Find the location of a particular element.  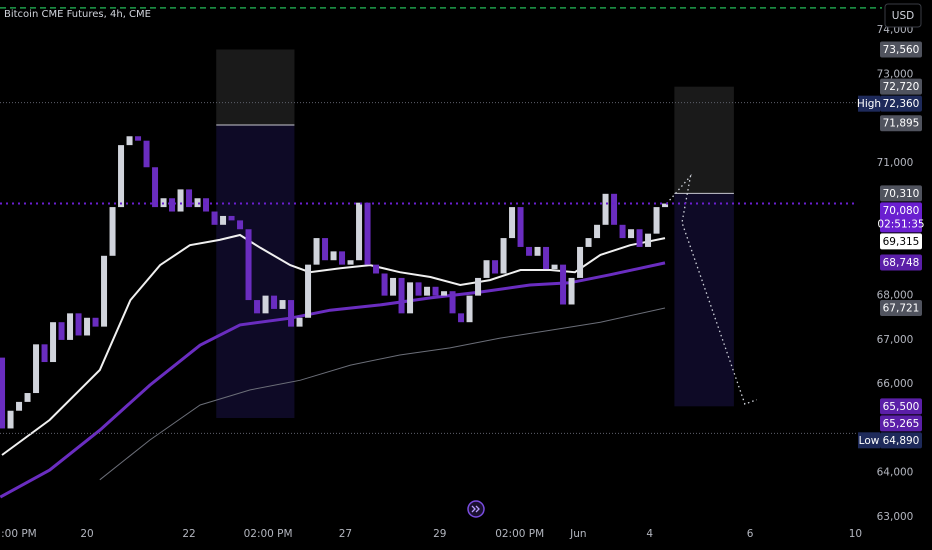

price-tag: 68,748 is located at coordinates (901, 262).